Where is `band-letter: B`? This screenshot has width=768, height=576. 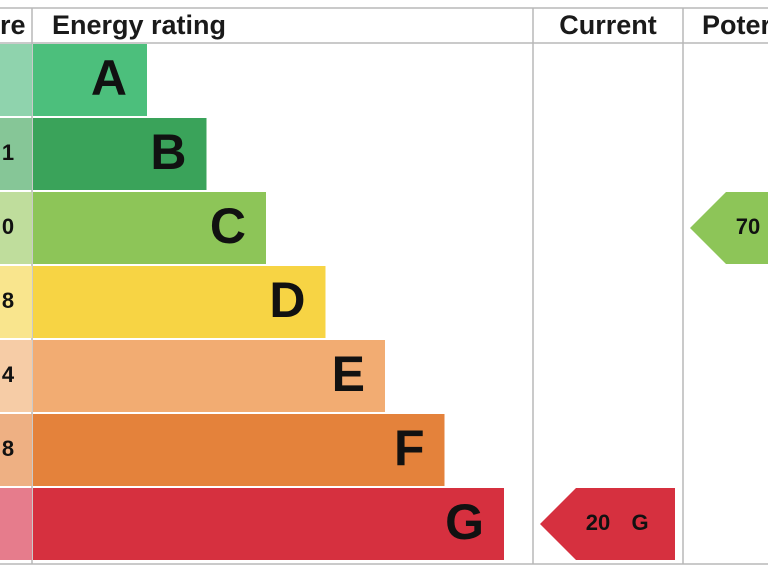 band-letter: B is located at coordinates (168, 152).